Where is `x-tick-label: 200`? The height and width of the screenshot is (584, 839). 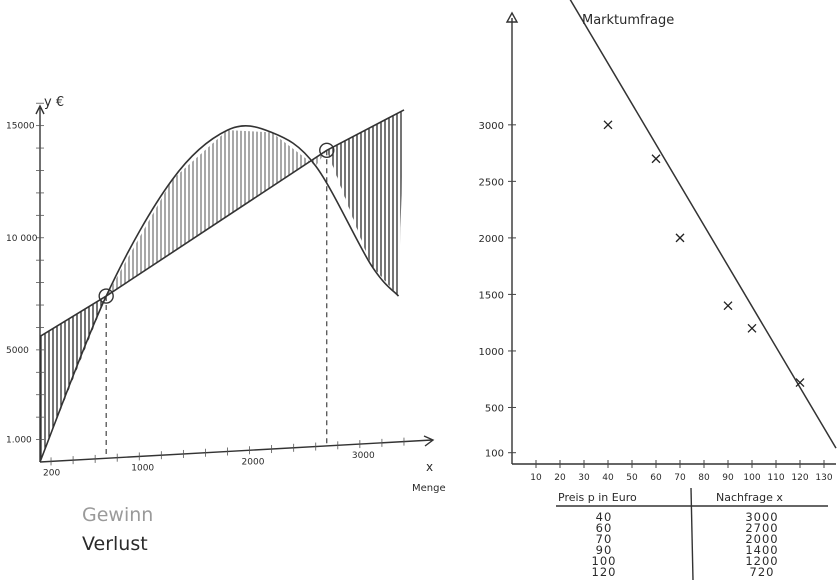 x-tick-label: 200 is located at coordinates (51, 473).